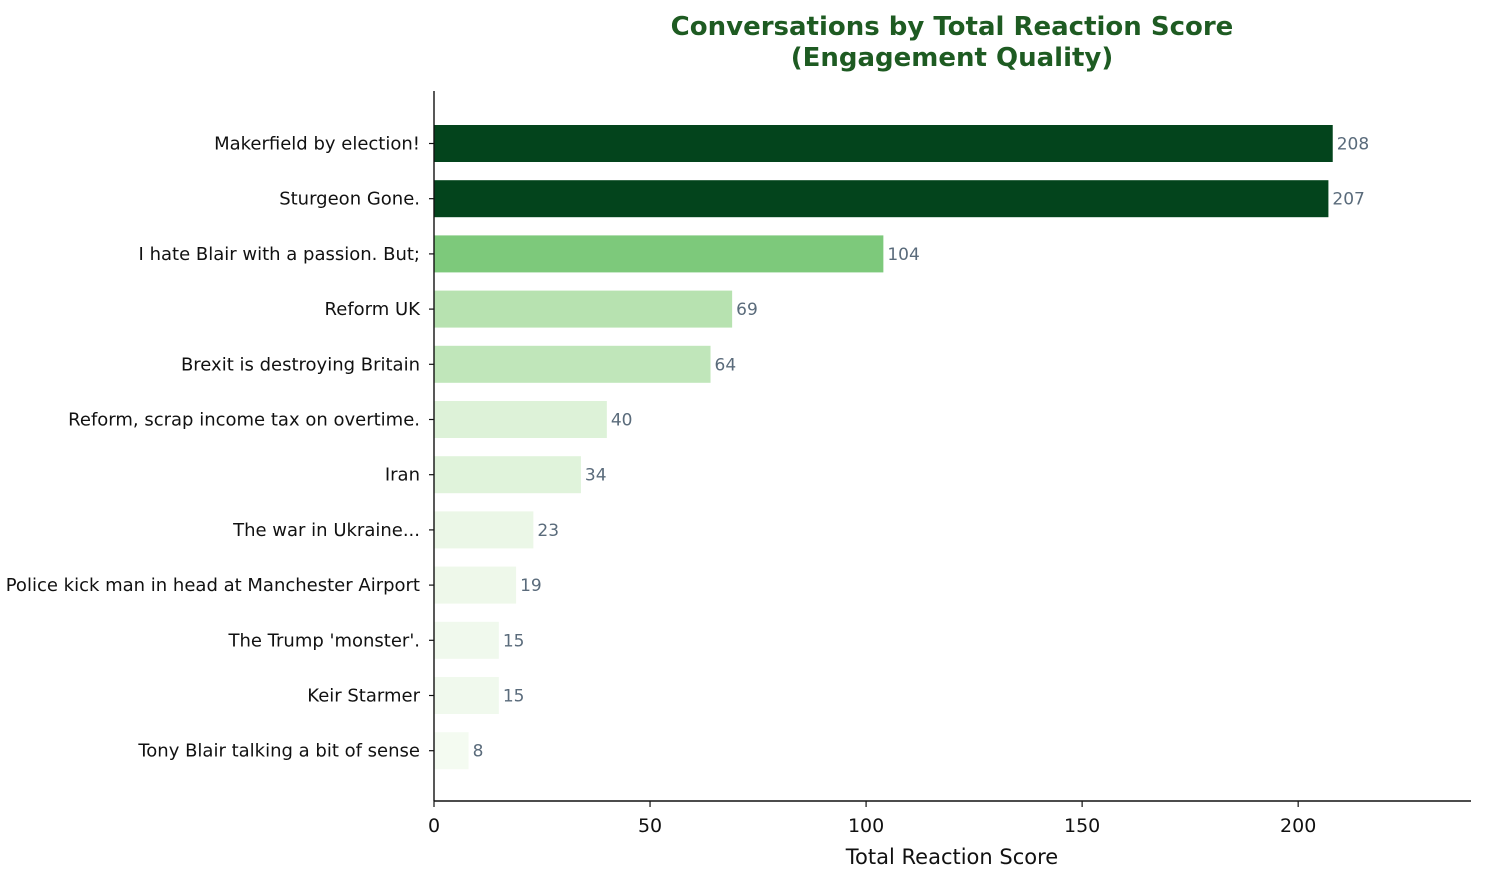  Describe the element at coordinates (478, 752) in the screenshot. I see `bar-value-label: 8` at that location.